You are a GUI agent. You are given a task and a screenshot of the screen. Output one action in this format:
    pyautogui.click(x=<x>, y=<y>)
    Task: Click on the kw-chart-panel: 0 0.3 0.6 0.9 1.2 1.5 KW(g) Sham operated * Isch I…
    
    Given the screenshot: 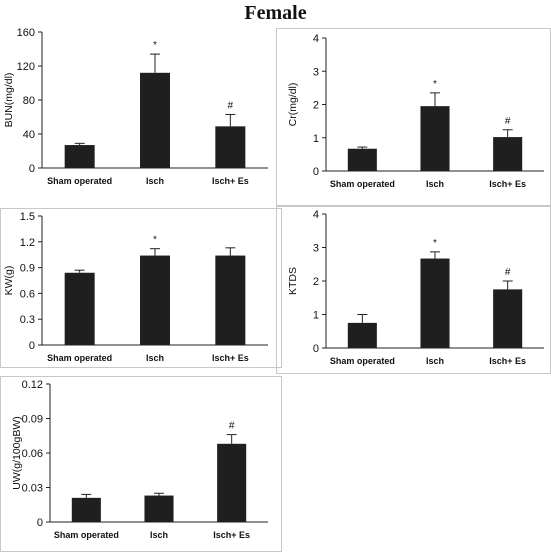 What is the action you would take?
    pyautogui.click(x=141, y=288)
    